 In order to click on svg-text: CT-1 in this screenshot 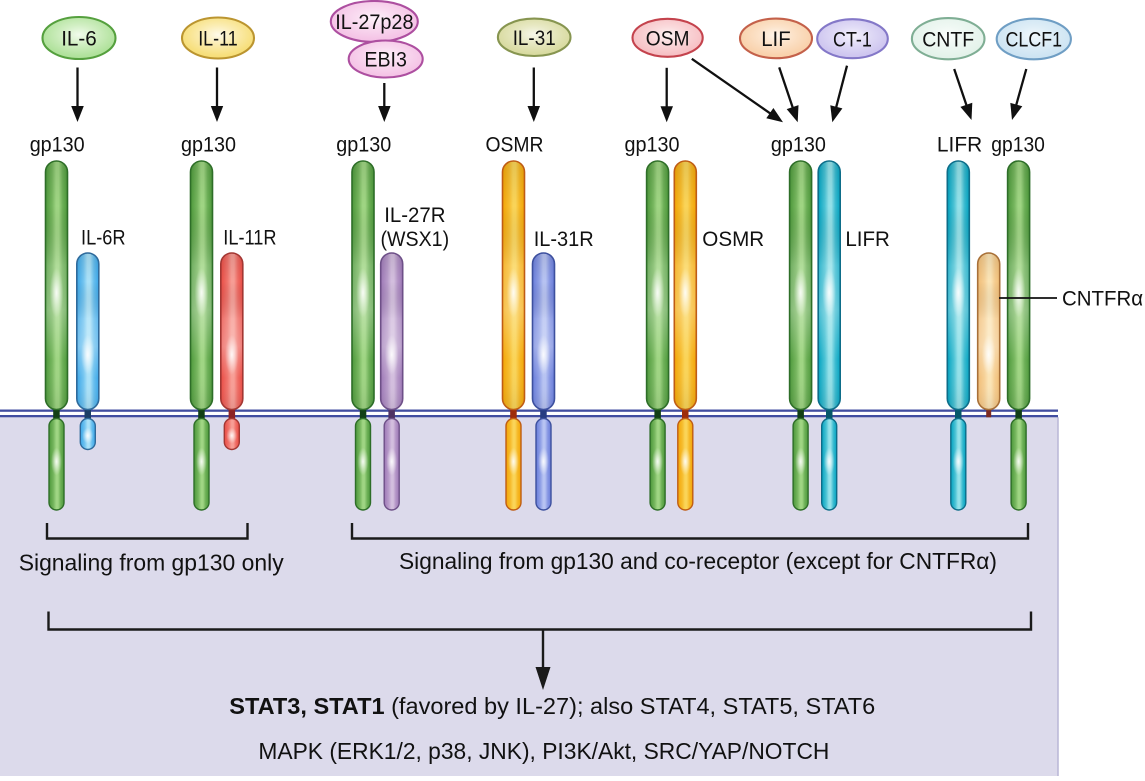, I will do `click(852, 39)`.